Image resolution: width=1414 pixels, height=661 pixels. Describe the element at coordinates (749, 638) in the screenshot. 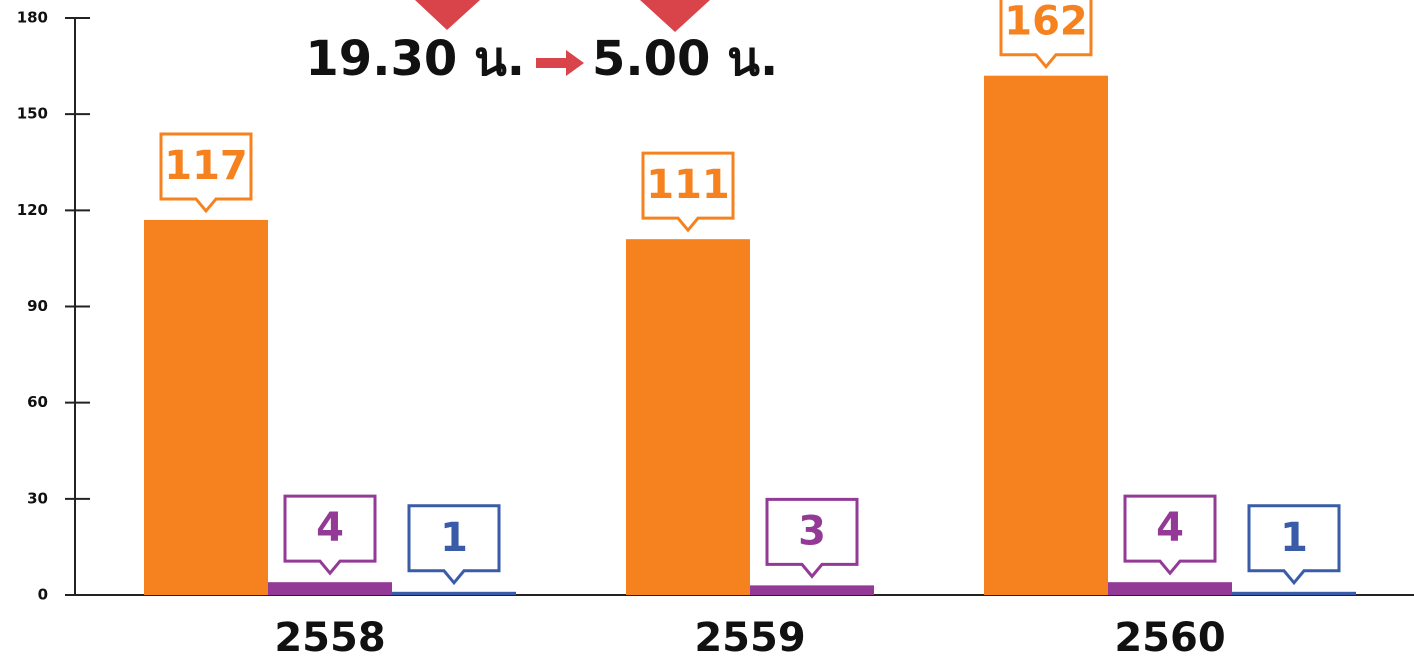

I see `x-tick-label: 2559` at that location.